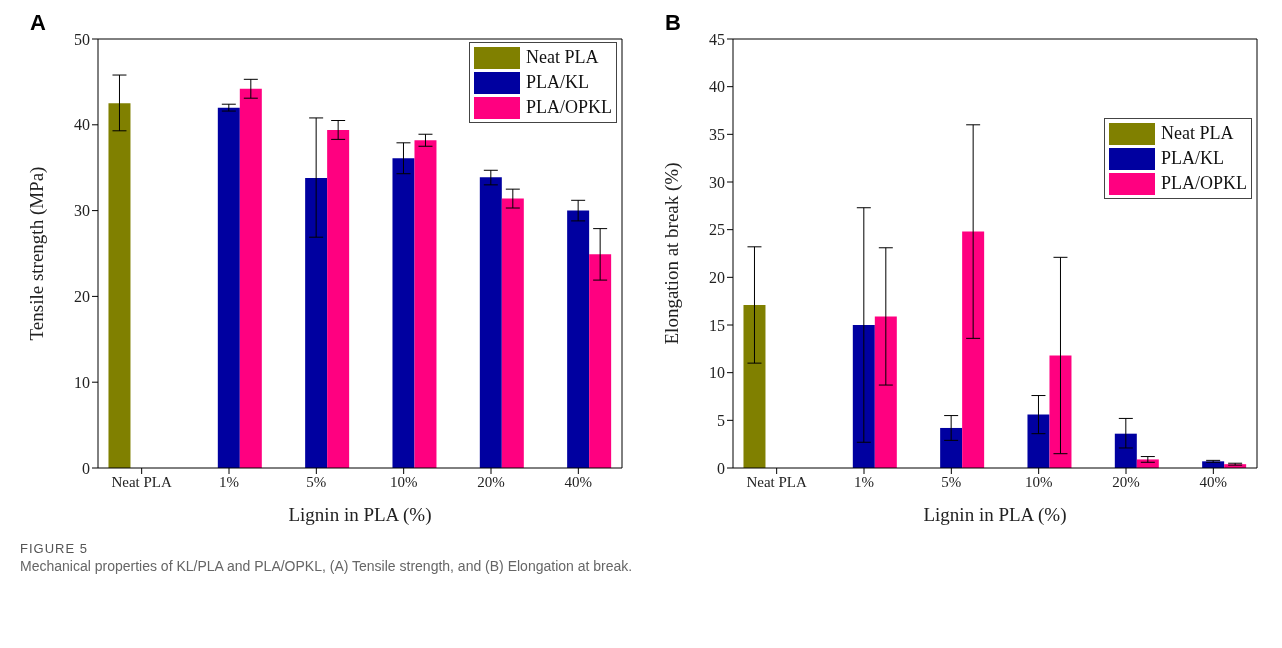  Describe the element at coordinates (717, 325) in the screenshot. I see `y-tick-label: 15` at that location.